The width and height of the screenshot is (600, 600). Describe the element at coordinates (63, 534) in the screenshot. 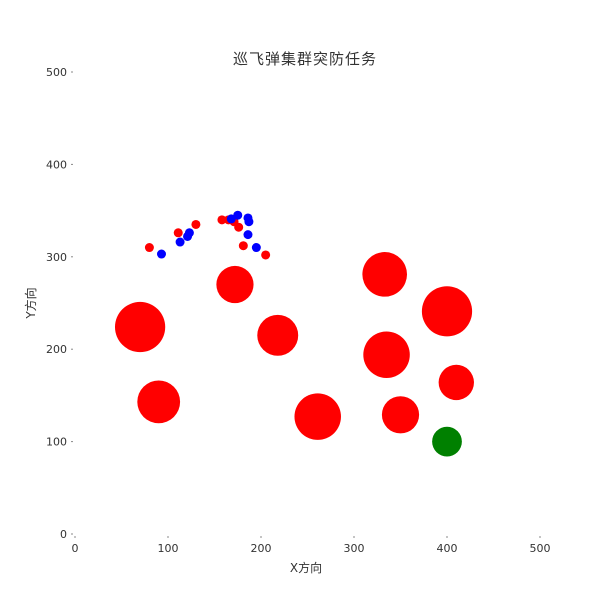

I see `y-tick-label-0: 0` at that location.